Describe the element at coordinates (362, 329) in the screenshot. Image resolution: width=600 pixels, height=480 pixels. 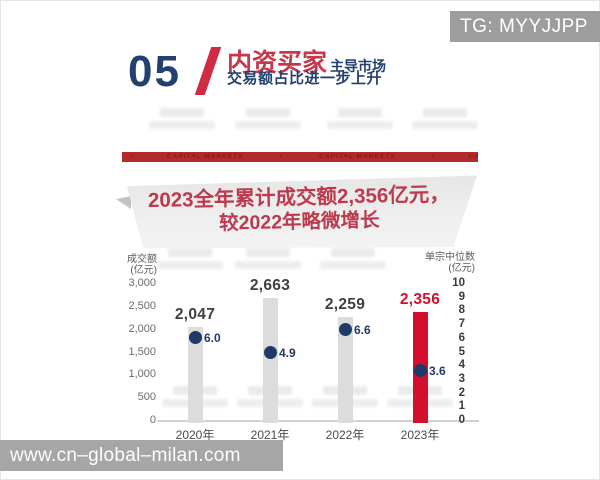
I see `median-value-label: 6.6` at that location.